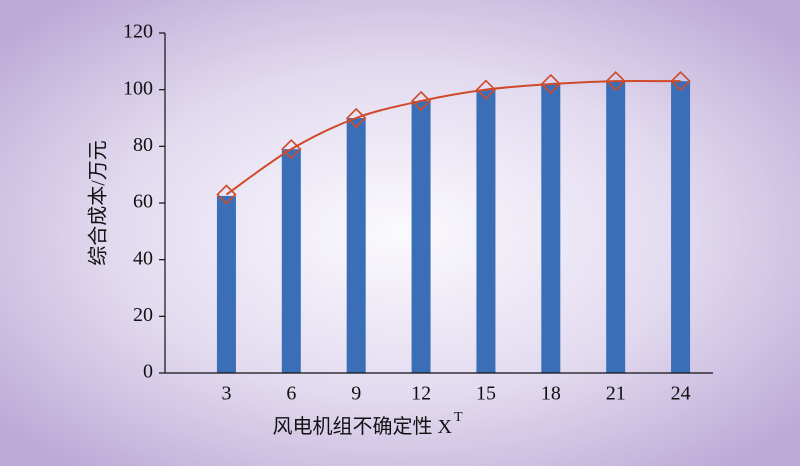 The width and height of the screenshot is (800, 466). What do you see at coordinates (138, 88) in the screenshot?
I see `y-tick-label: 100` at bounding box center [138, 88].